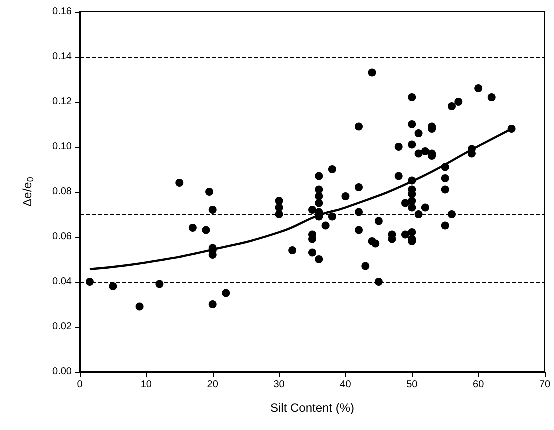  What do you see at coordinates (146, 385) in the screenshot?
I see `x-tick-label: 10` at bounding box center [146, 385].